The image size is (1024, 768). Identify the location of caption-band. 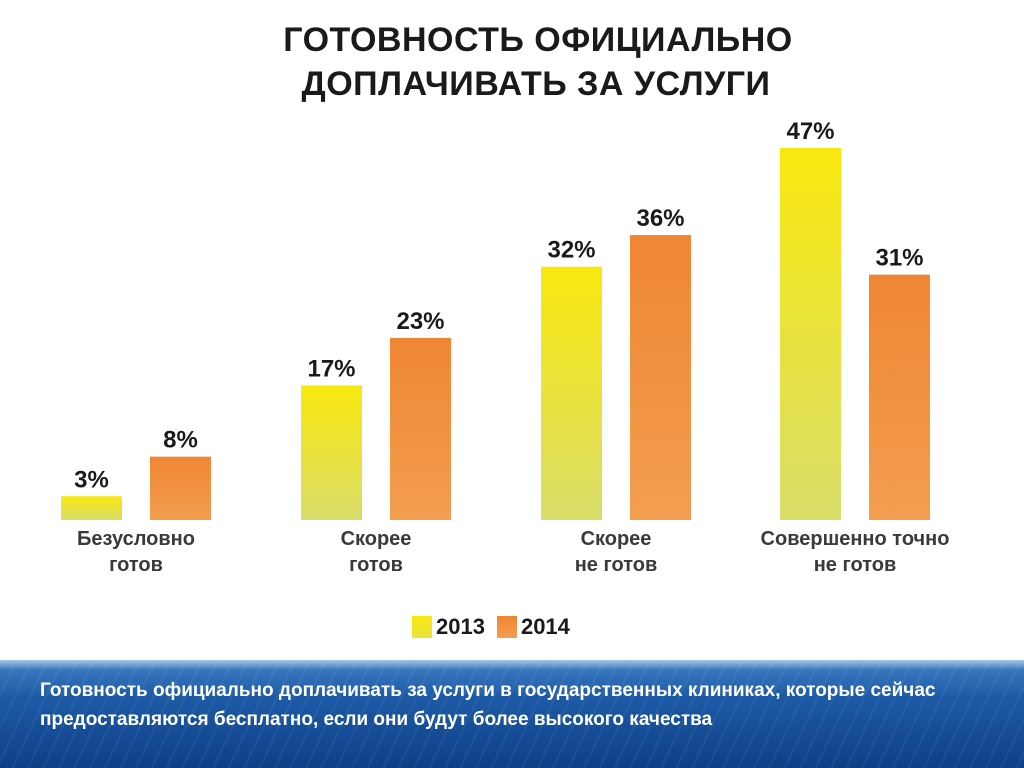
(512, 714).